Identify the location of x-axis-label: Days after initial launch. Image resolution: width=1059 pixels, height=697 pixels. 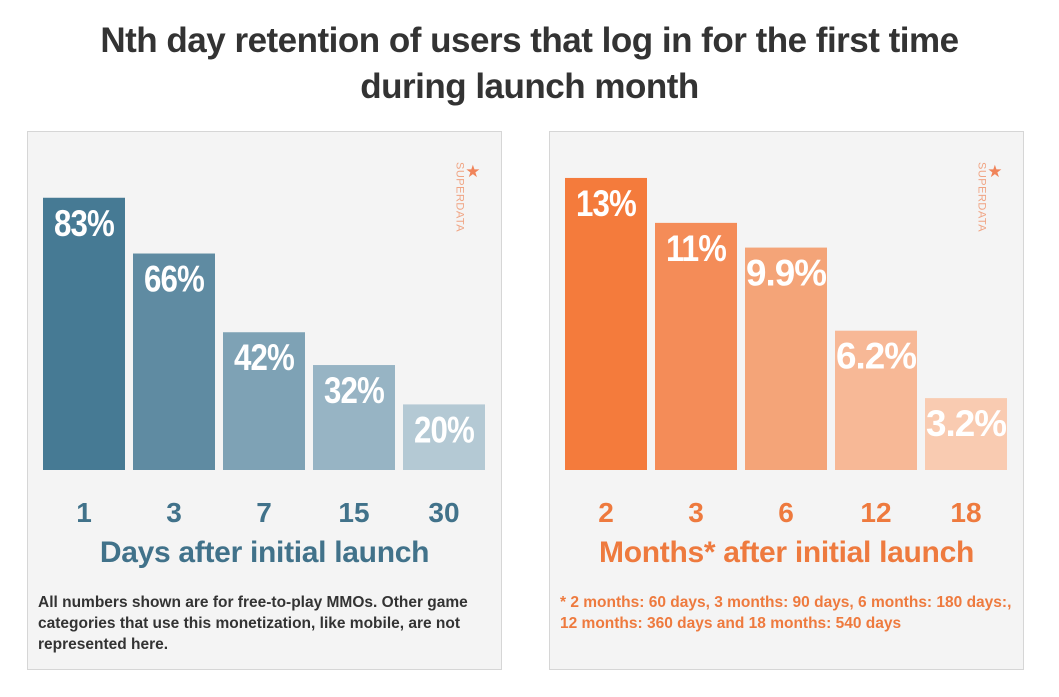
(264, 552).